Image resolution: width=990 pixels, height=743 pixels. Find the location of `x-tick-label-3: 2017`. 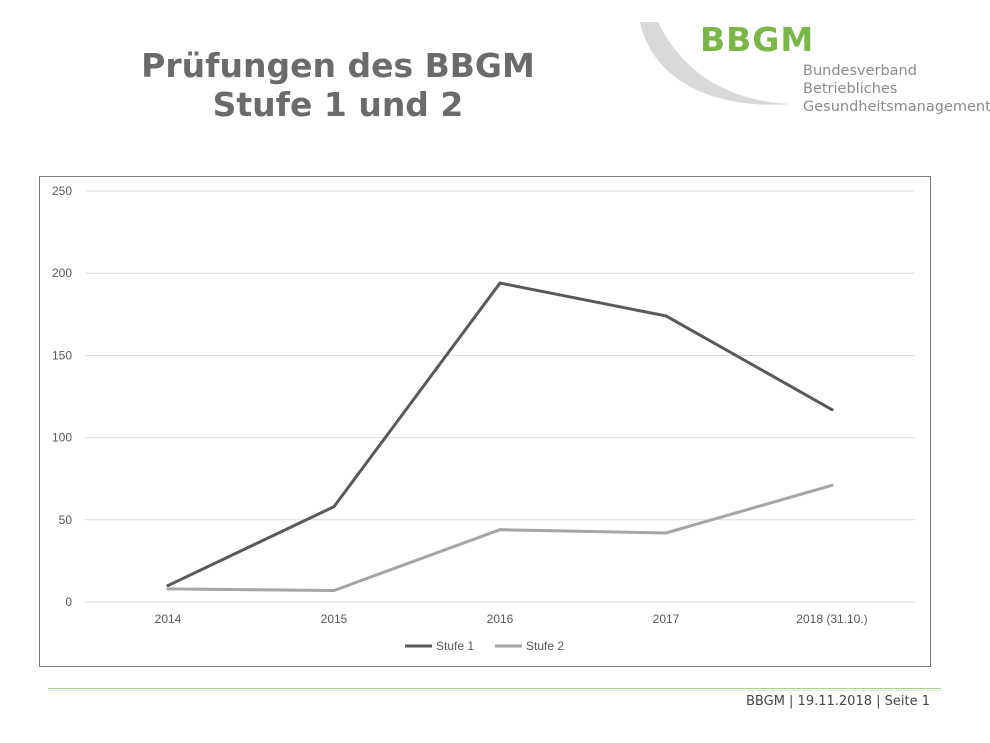

x-tick-label-3: 2017 is located at coordinates (666, 619).